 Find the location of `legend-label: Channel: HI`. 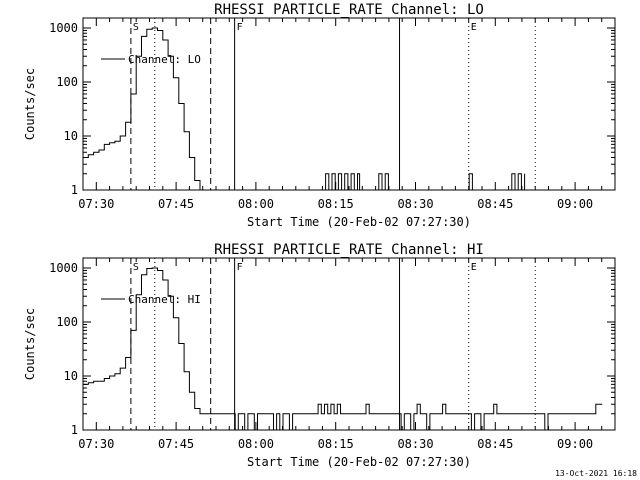

legend-label: Channel: HI is located at coordinates (164, 299).